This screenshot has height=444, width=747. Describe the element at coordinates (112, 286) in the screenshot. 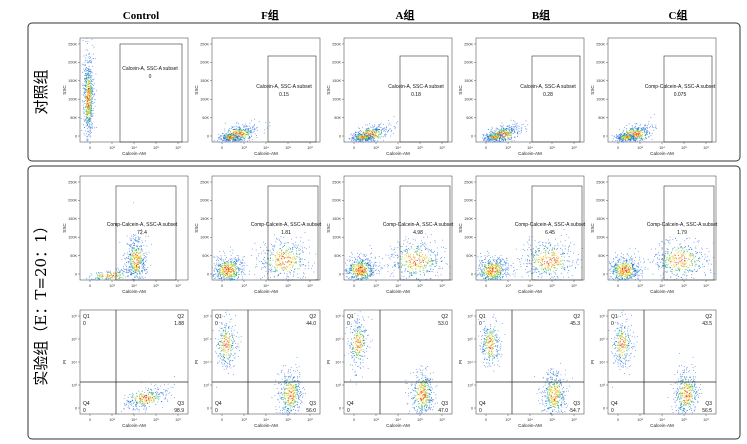

I see `x-tick-label: 10³` at that location.